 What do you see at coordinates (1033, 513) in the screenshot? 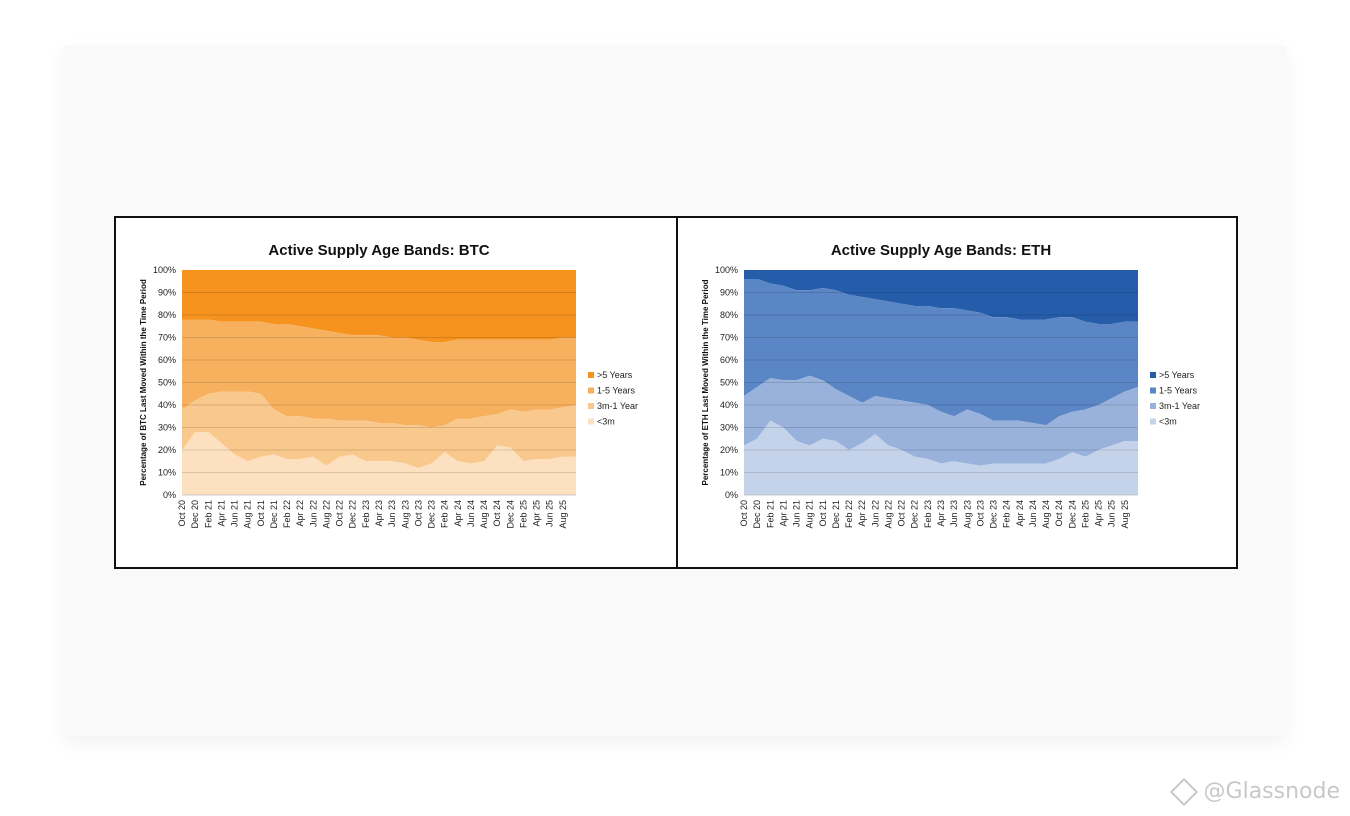
I see `eth-x-tick-label: Jun 24` at bounding box center [1033, 513].